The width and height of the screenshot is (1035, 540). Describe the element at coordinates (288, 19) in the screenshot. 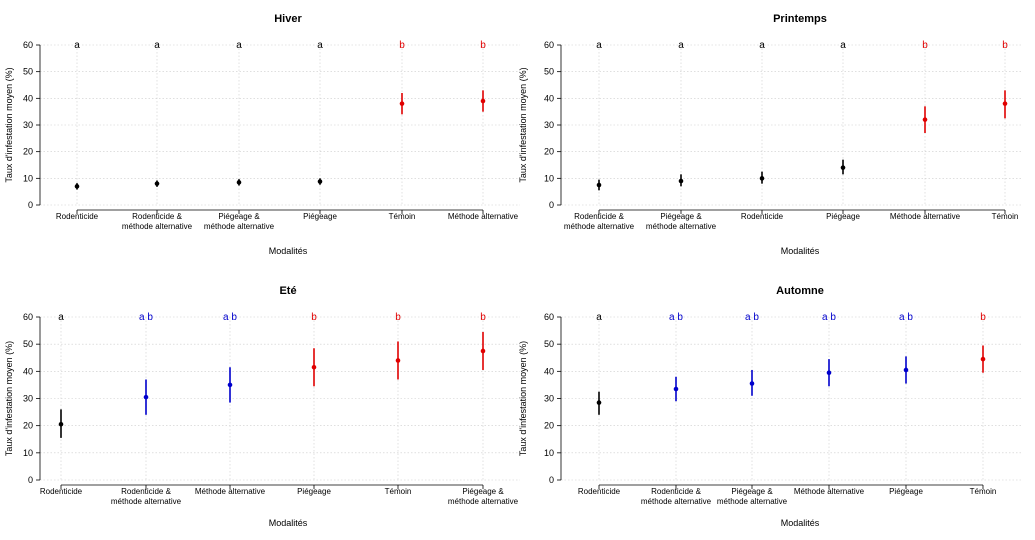

I see `panel-title: Hiver` at that location.